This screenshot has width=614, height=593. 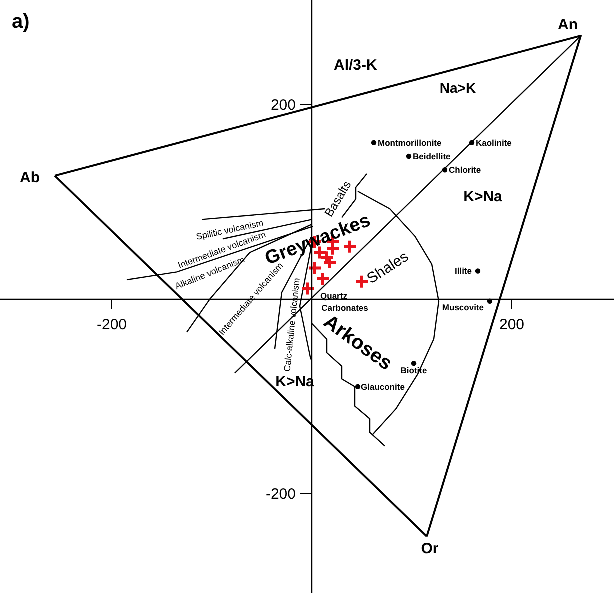 What do you see at coordinates (463, 307) in the screenshot?
I see `data-label: Muscovite` at bounding box center [463, 307].